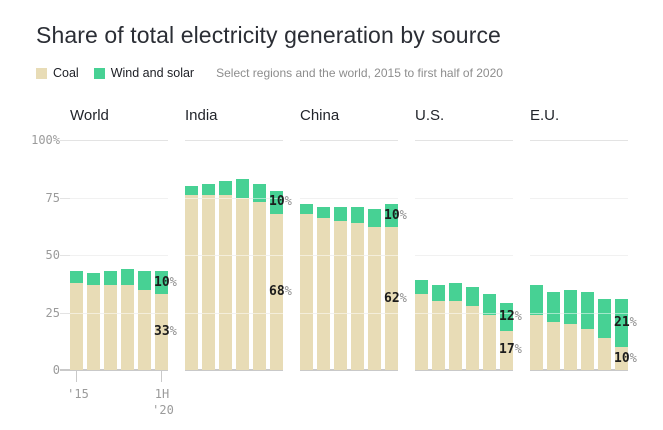 This screenshot has height=430, width=663. I want to click on annotation-coal: 68%, so click(280, 291).